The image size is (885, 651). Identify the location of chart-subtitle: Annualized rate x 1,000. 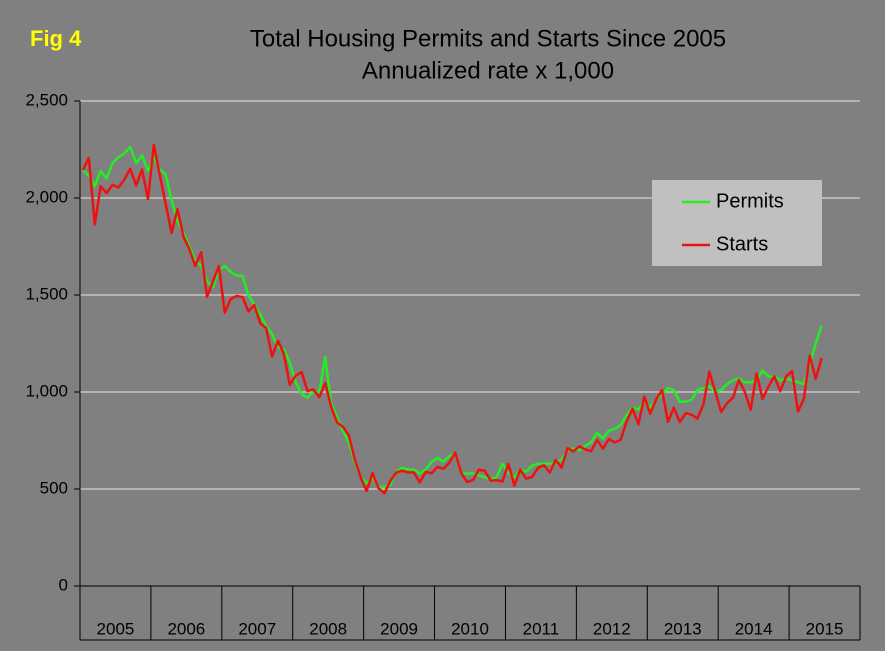
(488, 70).